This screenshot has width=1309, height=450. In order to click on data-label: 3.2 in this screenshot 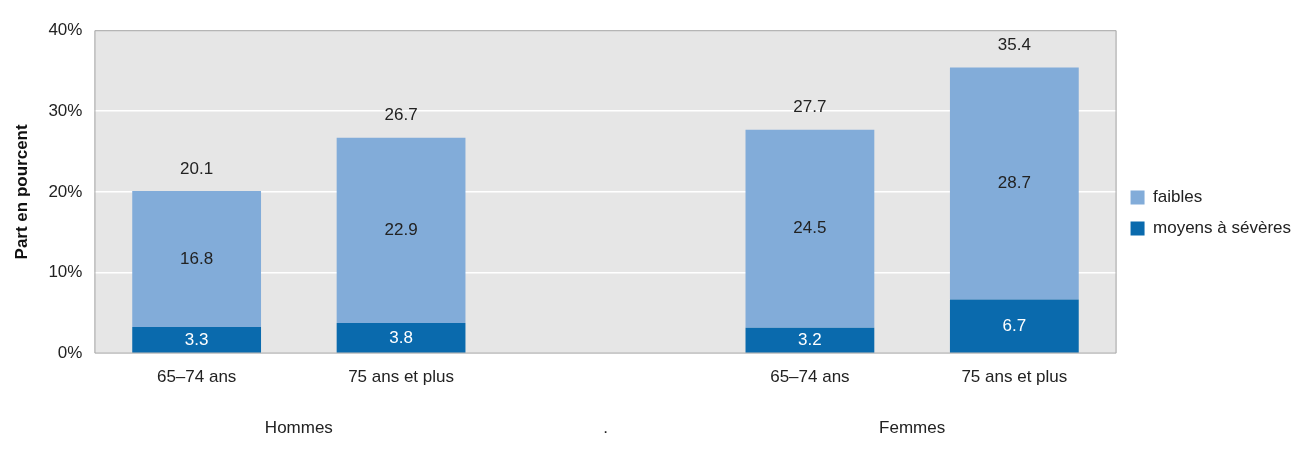, I will do `click(810, 339)`.